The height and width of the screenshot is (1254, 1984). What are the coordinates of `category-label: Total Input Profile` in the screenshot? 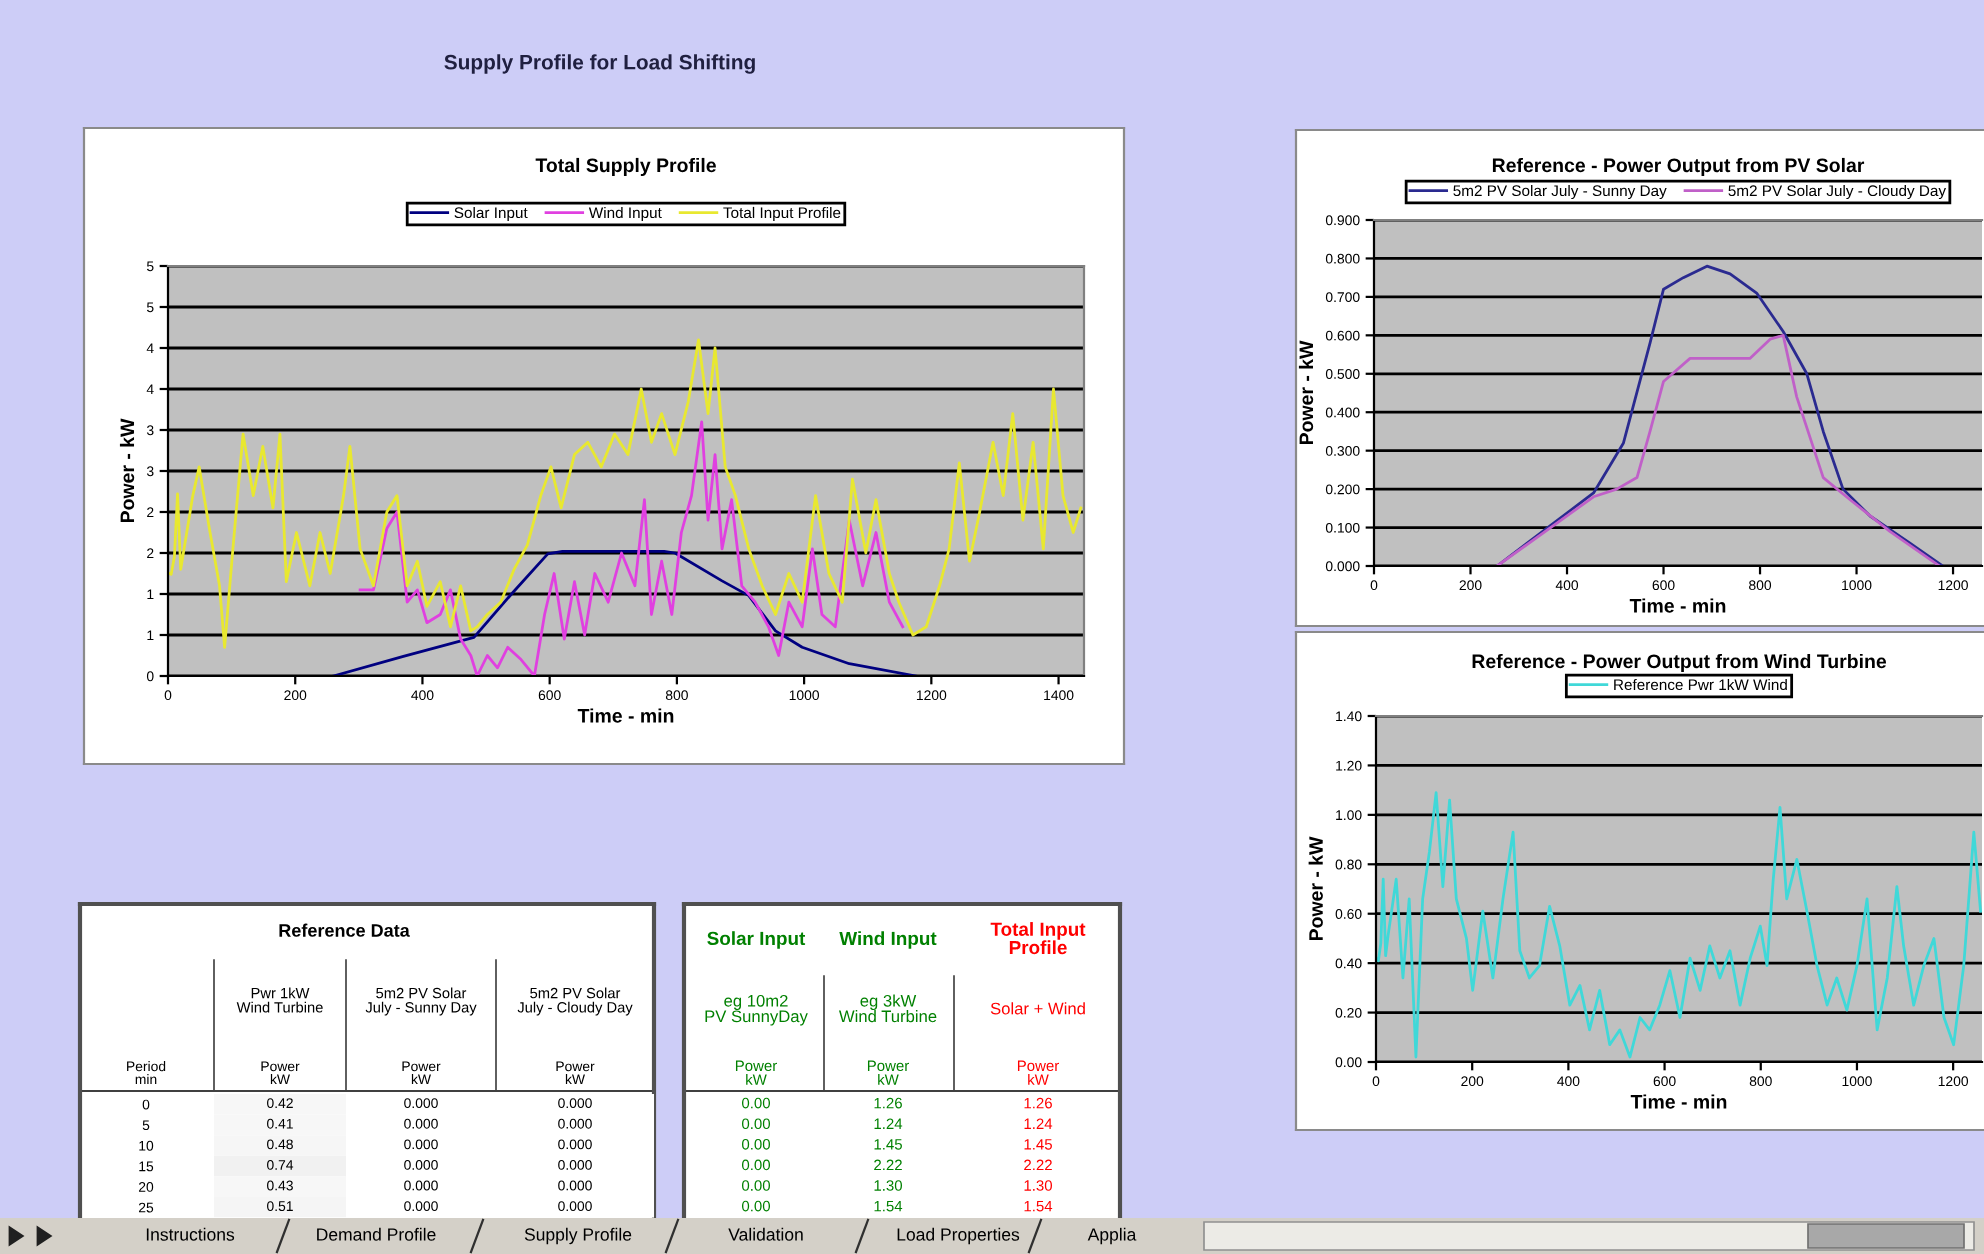 It's located at (1038, 938).